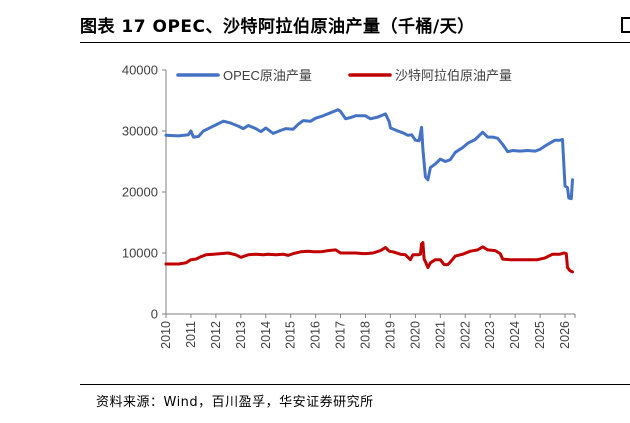 The image size is (630, 423). Describe the element at coordinates (235, 402) in the screenshot. I see `figure-source: 资料来源：Wind，百川盈孚，华安证券研究所` at that location.